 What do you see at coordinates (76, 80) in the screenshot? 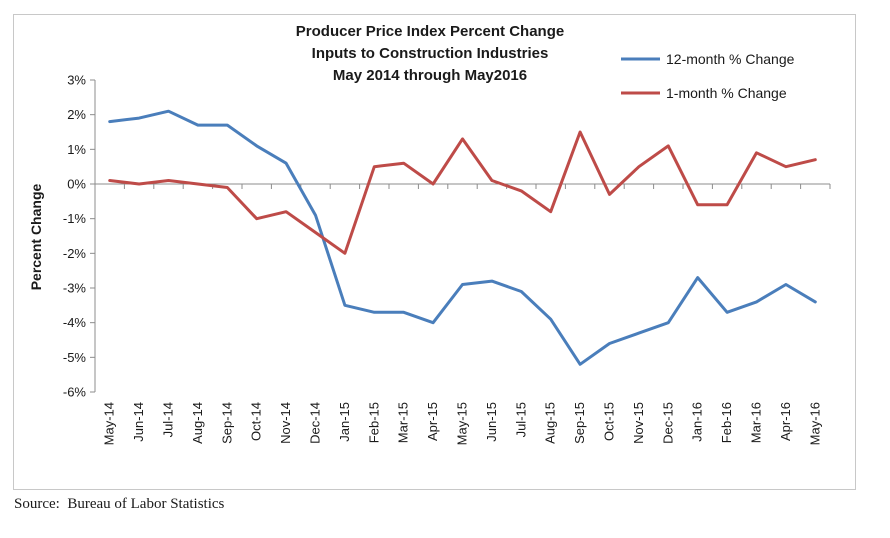
I see `y-tick-label: 3%` at bounding box center [76, 80].